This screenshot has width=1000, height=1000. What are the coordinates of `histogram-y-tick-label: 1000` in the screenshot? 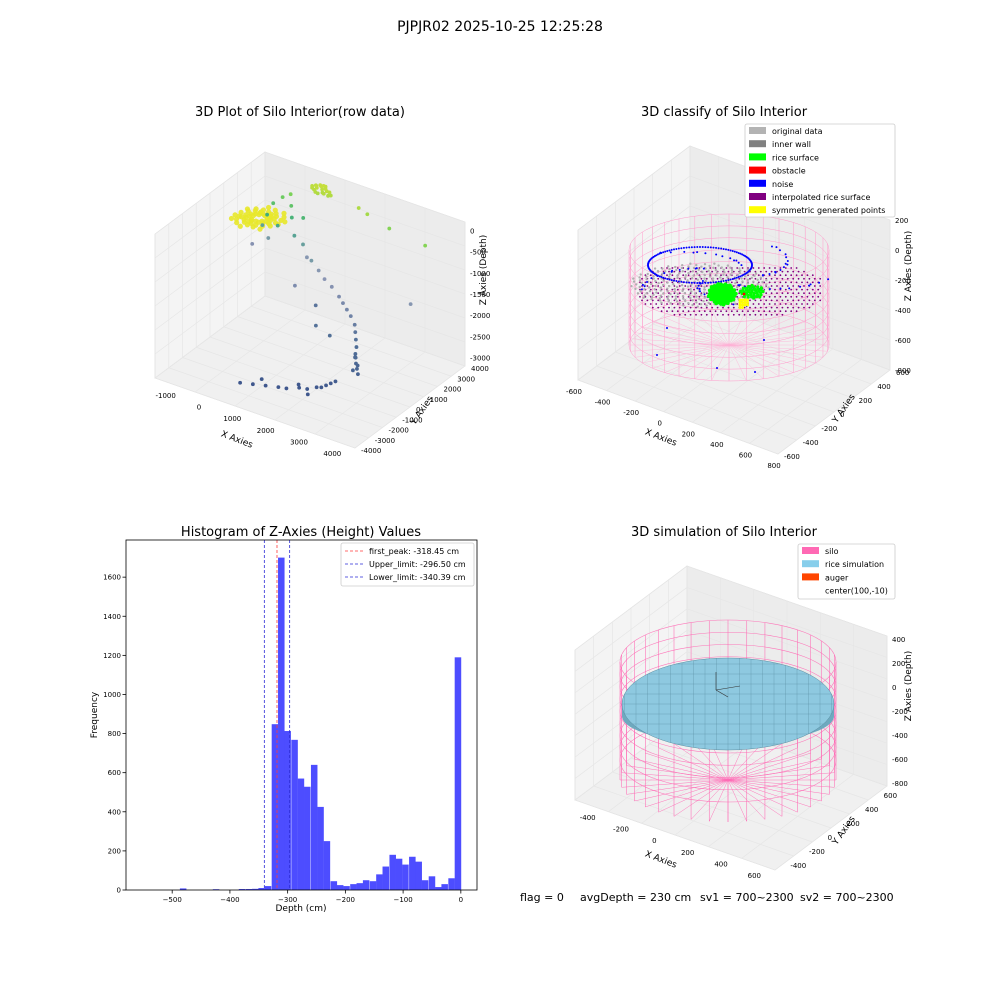 It's located at (112, 695).